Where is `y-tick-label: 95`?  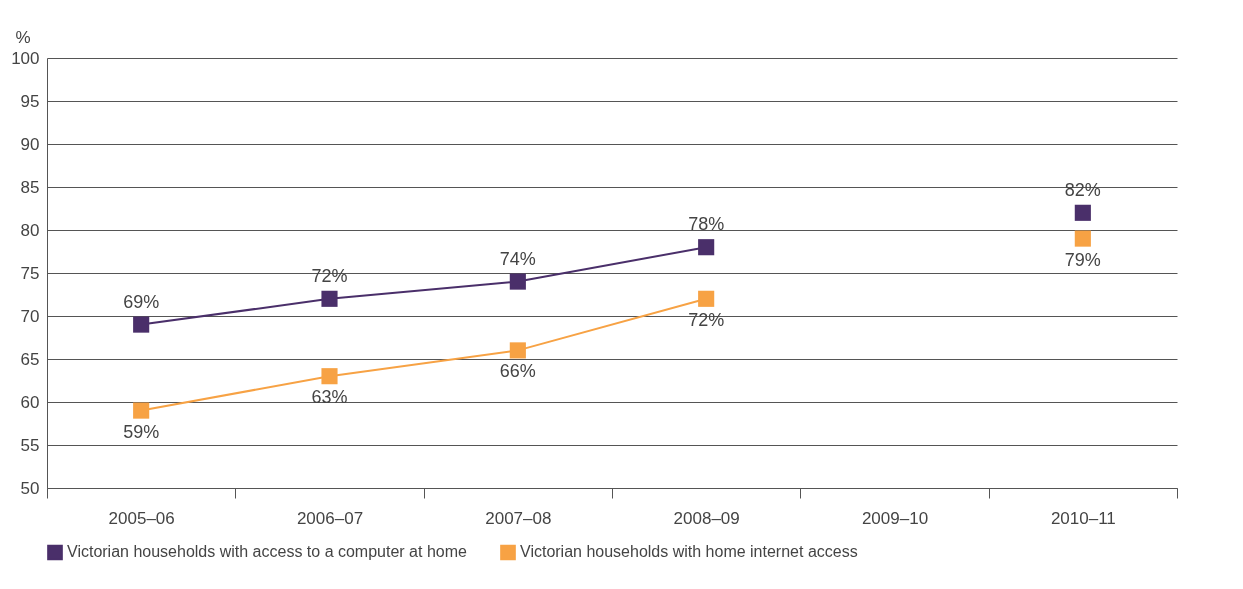
y-tick-label: 95 is located at coordinates (30, 101).